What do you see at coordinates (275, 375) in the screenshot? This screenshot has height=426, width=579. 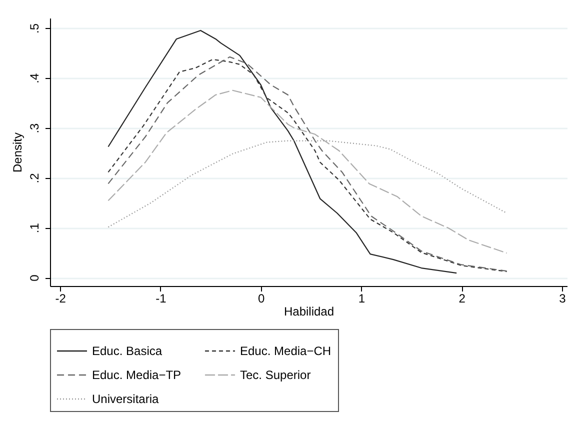 I see `legend-label: Tec. Superior` at bounding box center [275, 375].